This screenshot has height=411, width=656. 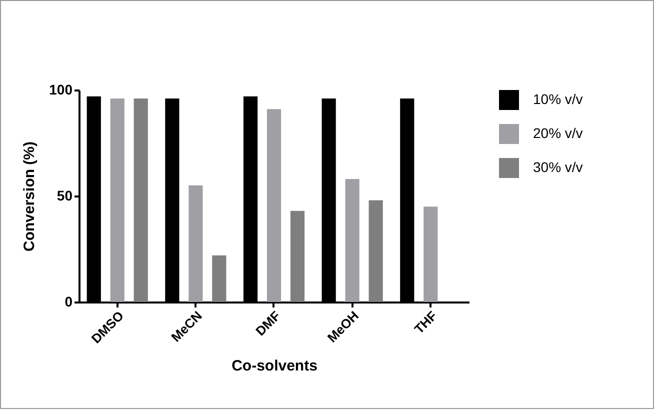 I want to click on x-axis-title: Co-solvents, so click(x=275, y=365).